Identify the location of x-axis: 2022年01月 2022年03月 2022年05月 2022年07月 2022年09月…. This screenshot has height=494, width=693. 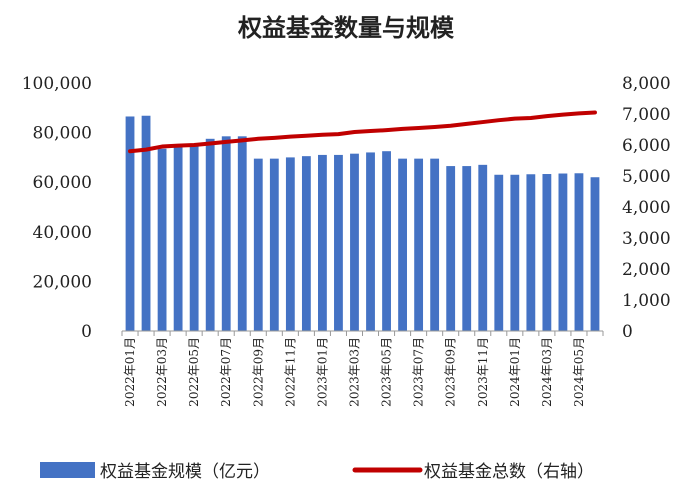
(362, 368).